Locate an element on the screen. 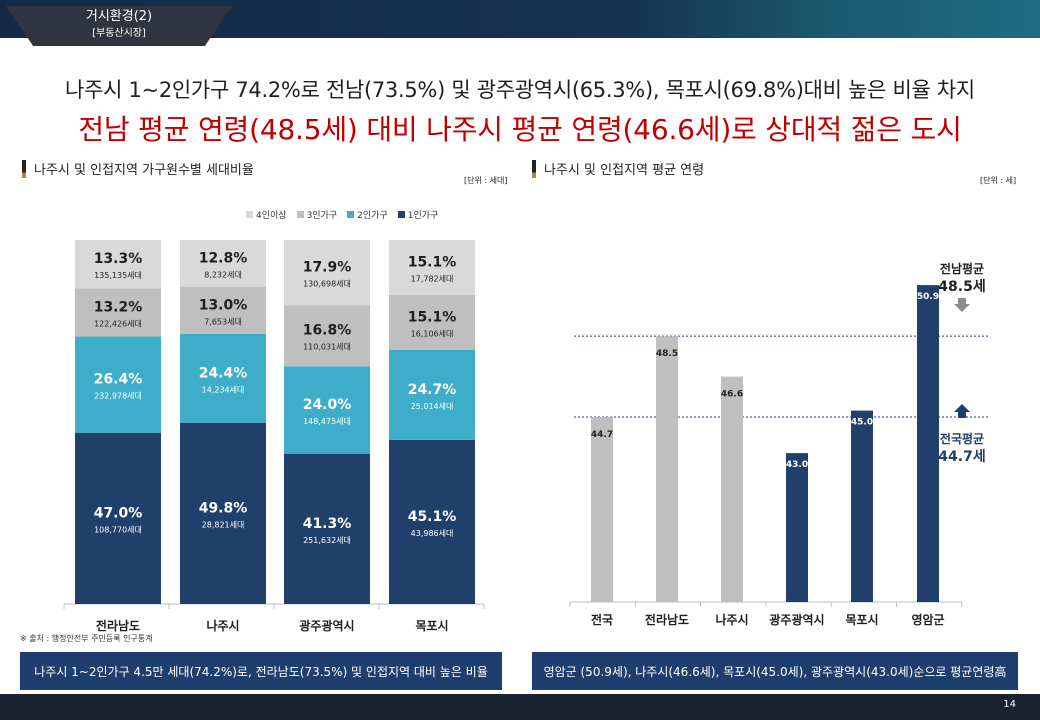  national-avg-label: 전국평균 is located at coordinates (962, 438).